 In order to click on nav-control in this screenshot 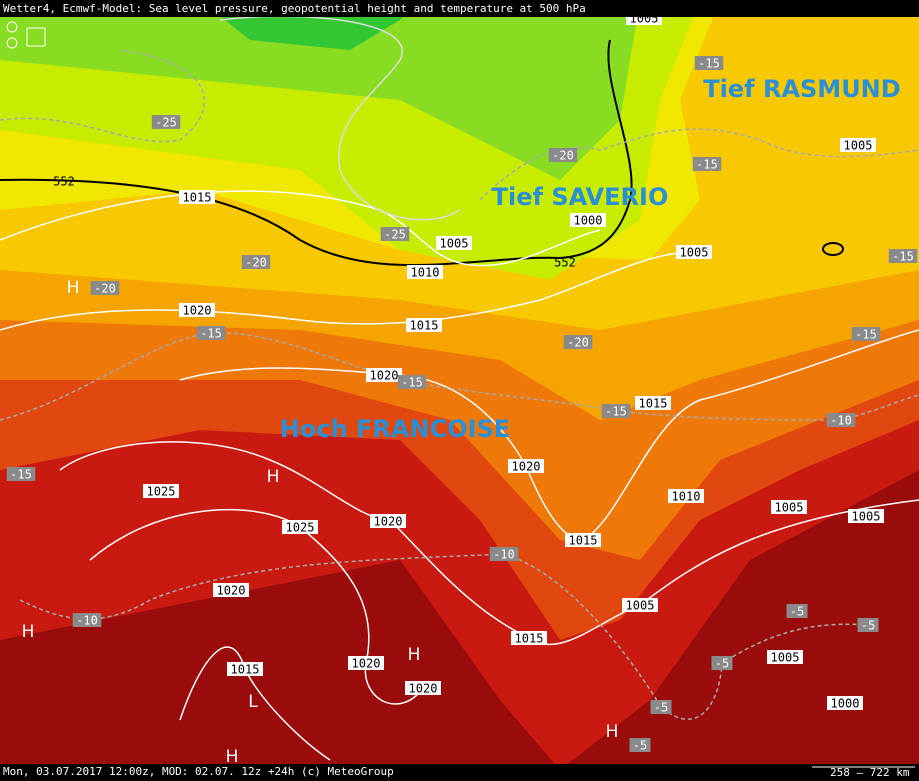, I will do `click(26, 35)`.